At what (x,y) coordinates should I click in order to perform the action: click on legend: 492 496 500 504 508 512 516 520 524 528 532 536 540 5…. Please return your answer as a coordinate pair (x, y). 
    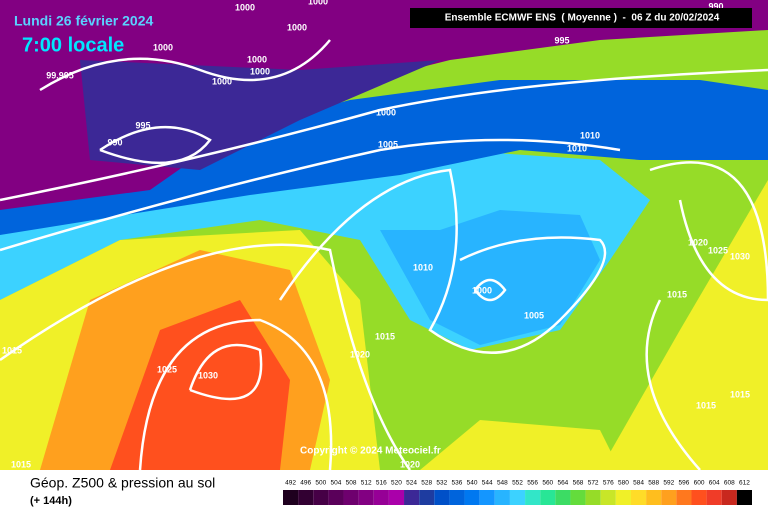
    Looking at the image, I should click on (517, 492).